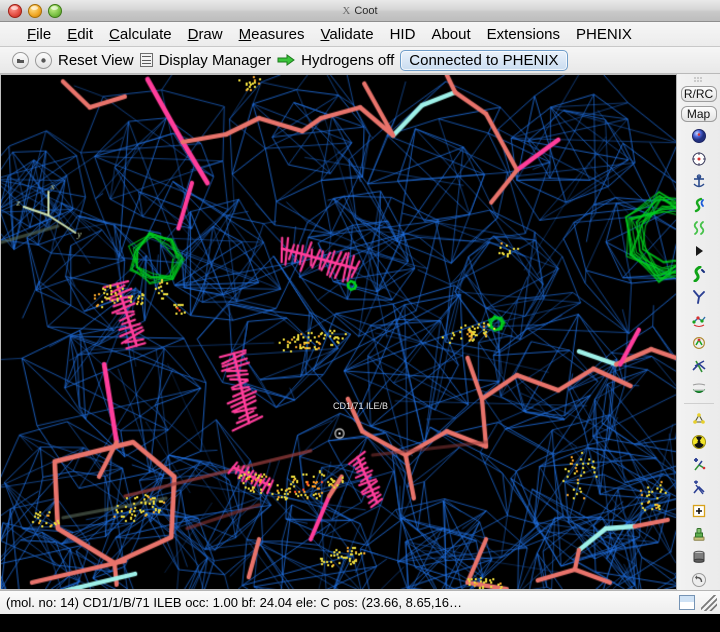 Image resolution: width=720 pixels, height=632 pixels. I want to click on menu-edit: Edit, so click(80, 34).